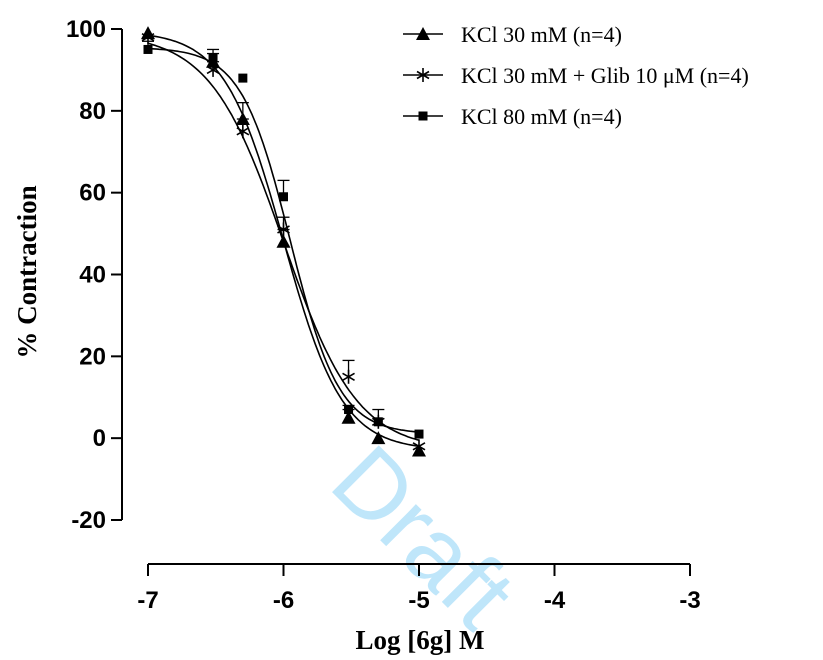 The width and height of the screenshot is (823, 660). Describe the element at coordinates (92, 193) in the screenshot. I see `y-tick-label: 60` at that location.